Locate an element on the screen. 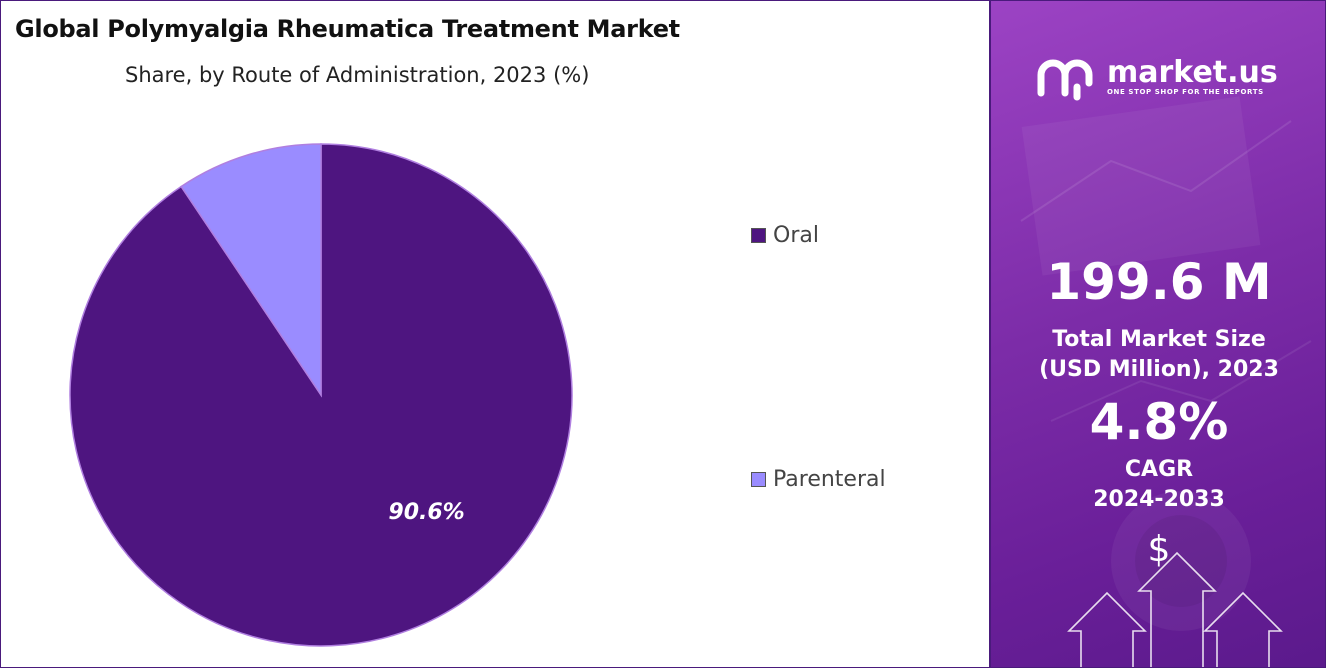  legend-item-parenteral: Parenteral is located at coordinates (818, 479).